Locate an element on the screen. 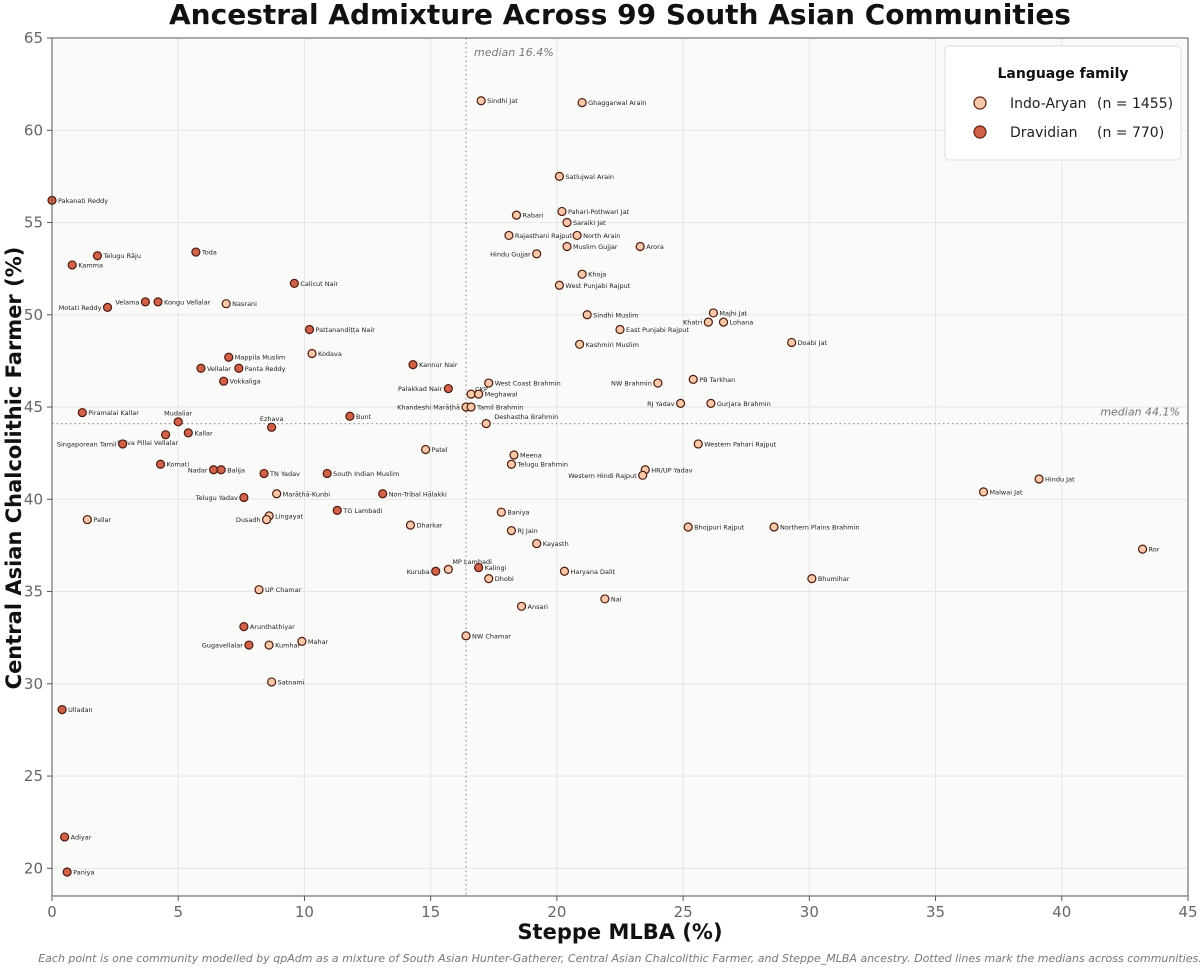 This screenshot has height=968, width=1200. data-label: Kayasth is located at coordinates (556, 544).